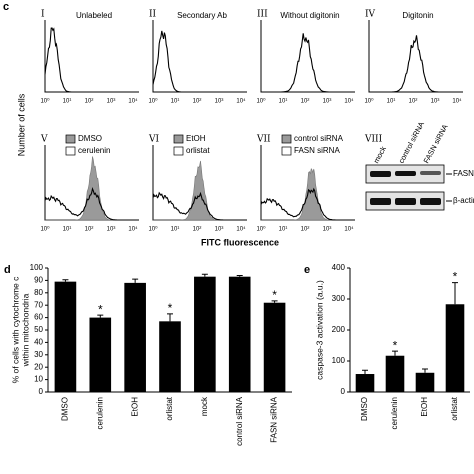 The width and height of the screenshot is (474, 474). What do you see at coordinates (463, 200) in the screenshot?
I see `band-label: β-actin` at bounding box center [463, 200].